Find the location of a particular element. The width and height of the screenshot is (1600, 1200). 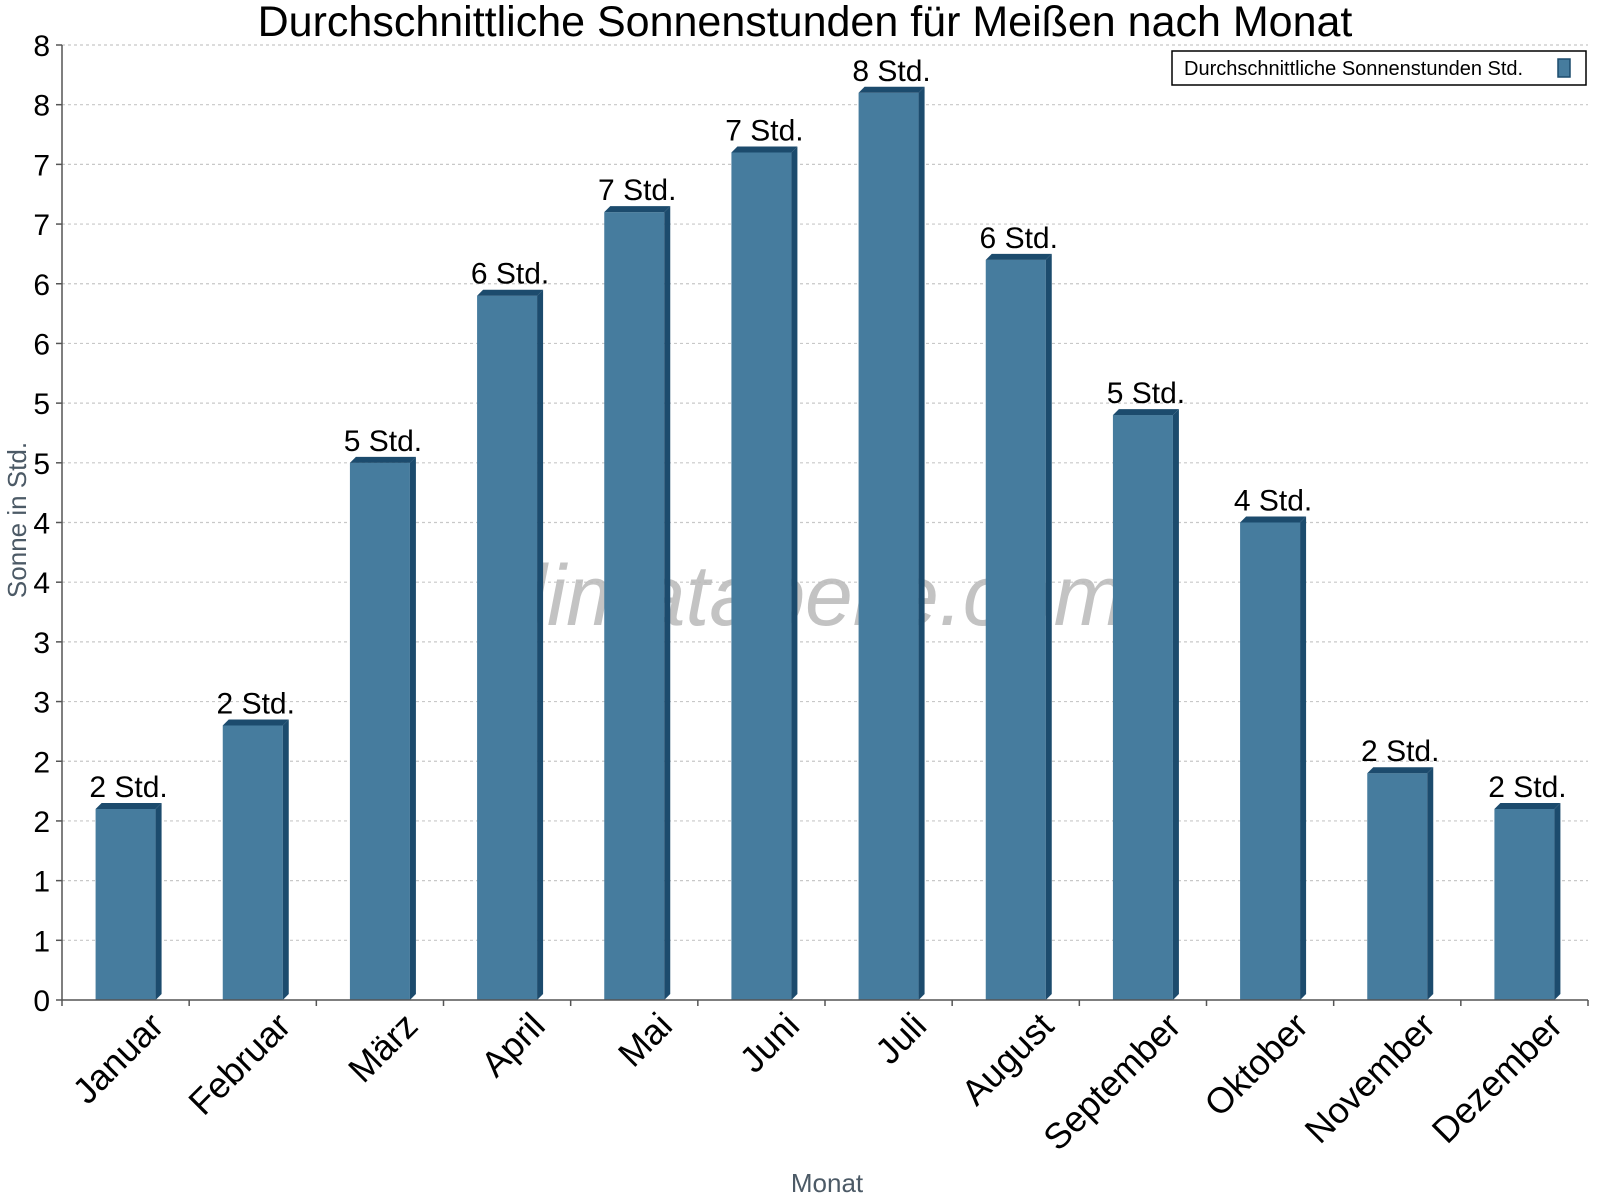

bar-dezember is located at coordinates (1527, 901).